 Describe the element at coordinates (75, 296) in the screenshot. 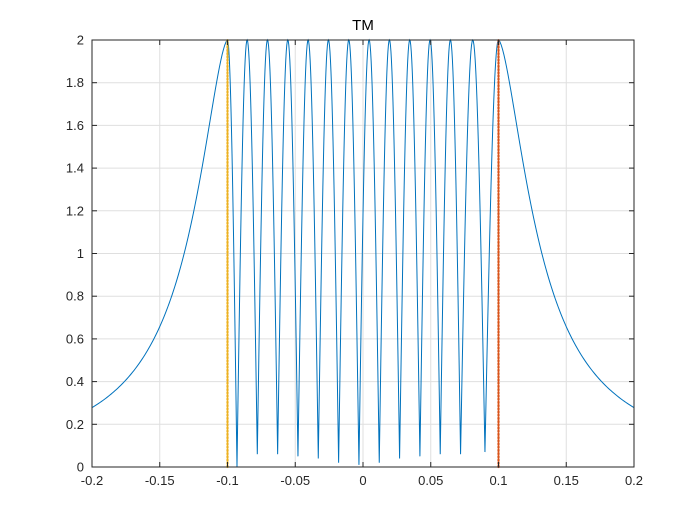

I see `y-tick-label: 0.8` at that location.